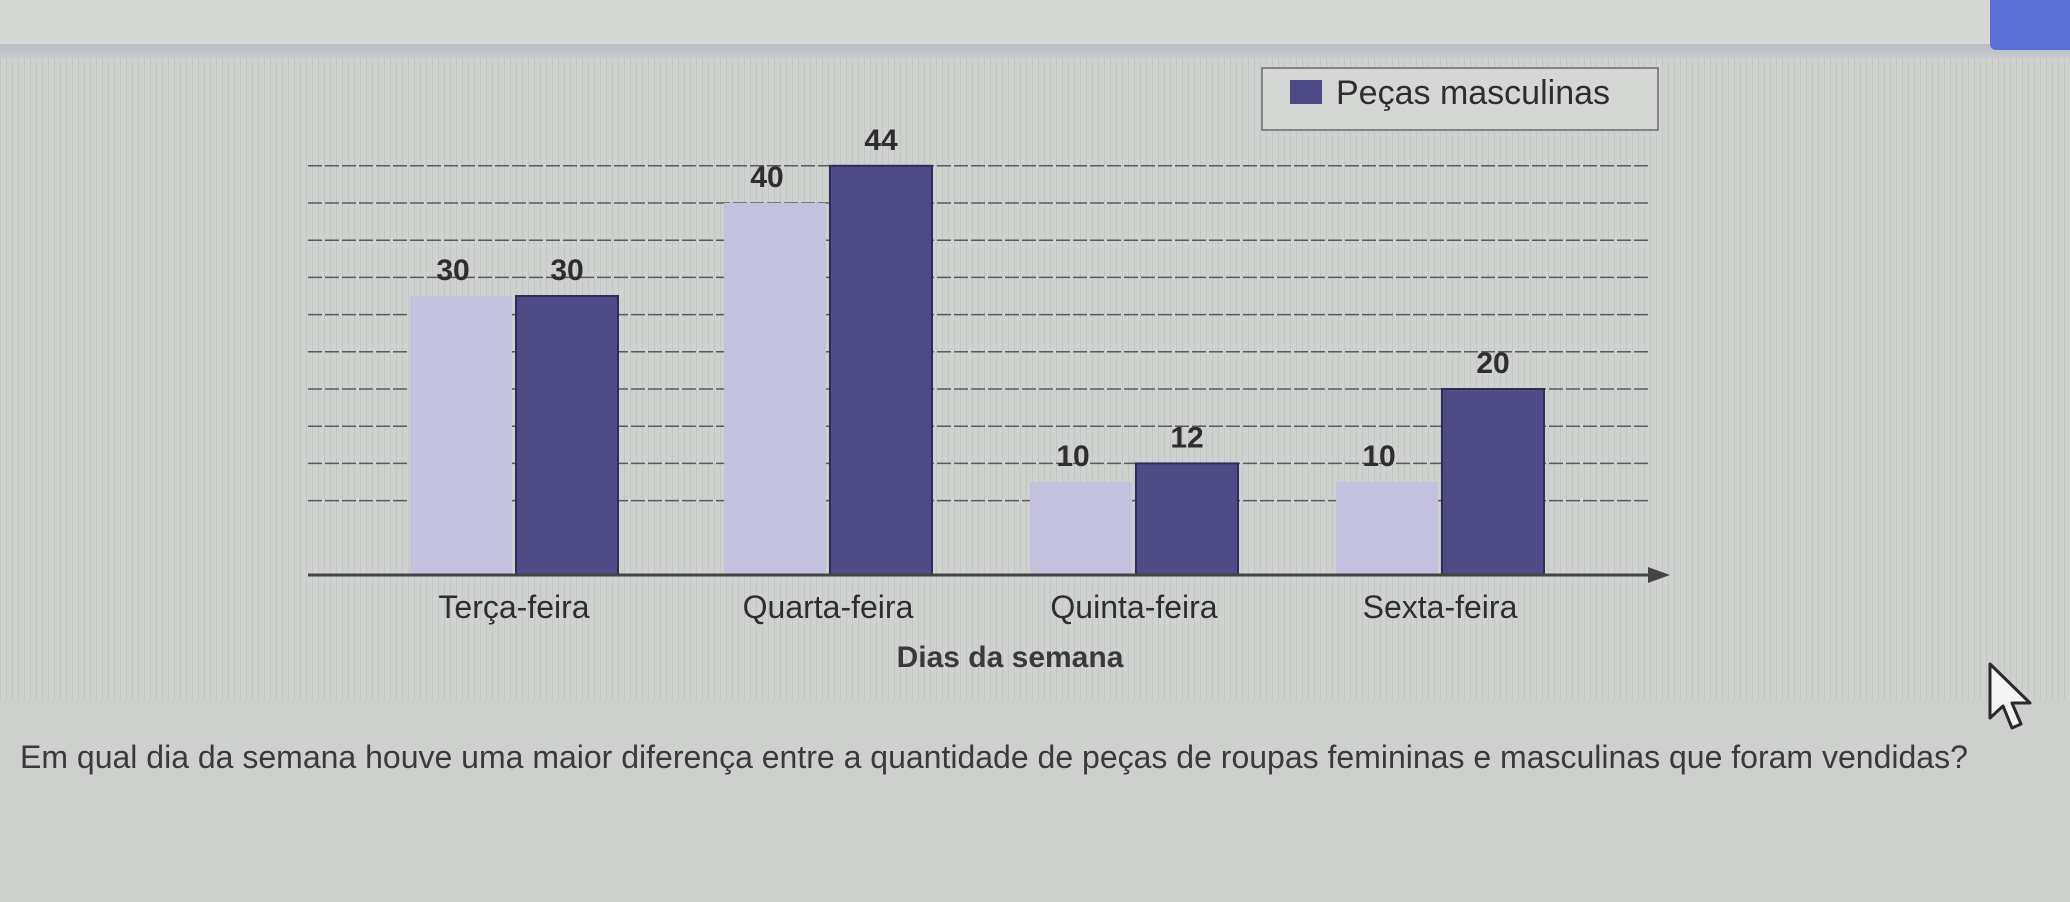 This screenshot has width=2070, height=902. What do you see at coordinates (1186, 437) in the screenshot?
I see `data-label: 12` at bounding box center [1186, 437].